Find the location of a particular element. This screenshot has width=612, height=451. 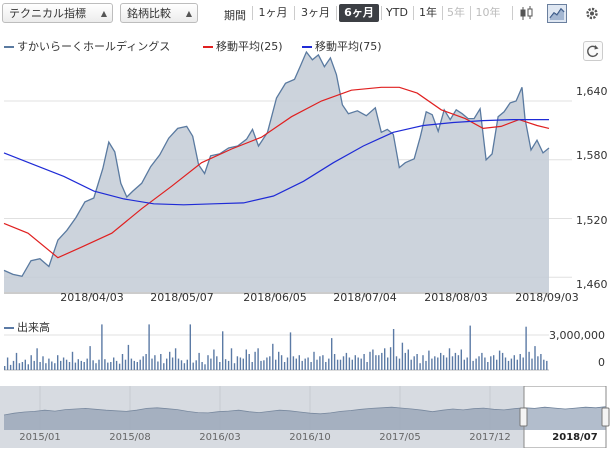

period-6m-button: 6ヶ月 is located at coordinates (359, 13).